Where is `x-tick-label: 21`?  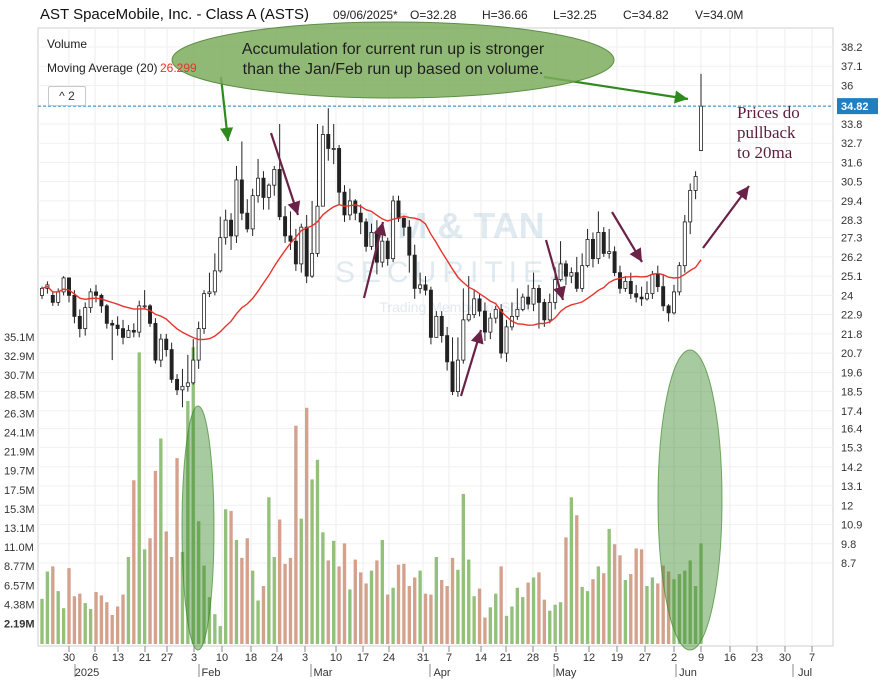 x-tick-label: 21 is located at coordinates (145, 658).